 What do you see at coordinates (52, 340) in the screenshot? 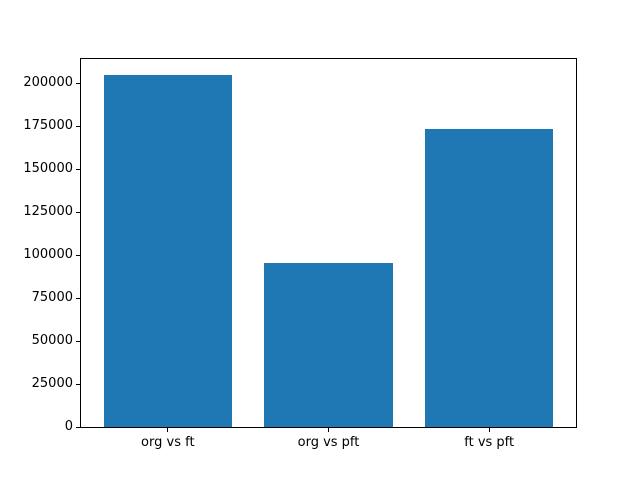
I see `y-tick-label: 50000` at bounding box center [52, 340].